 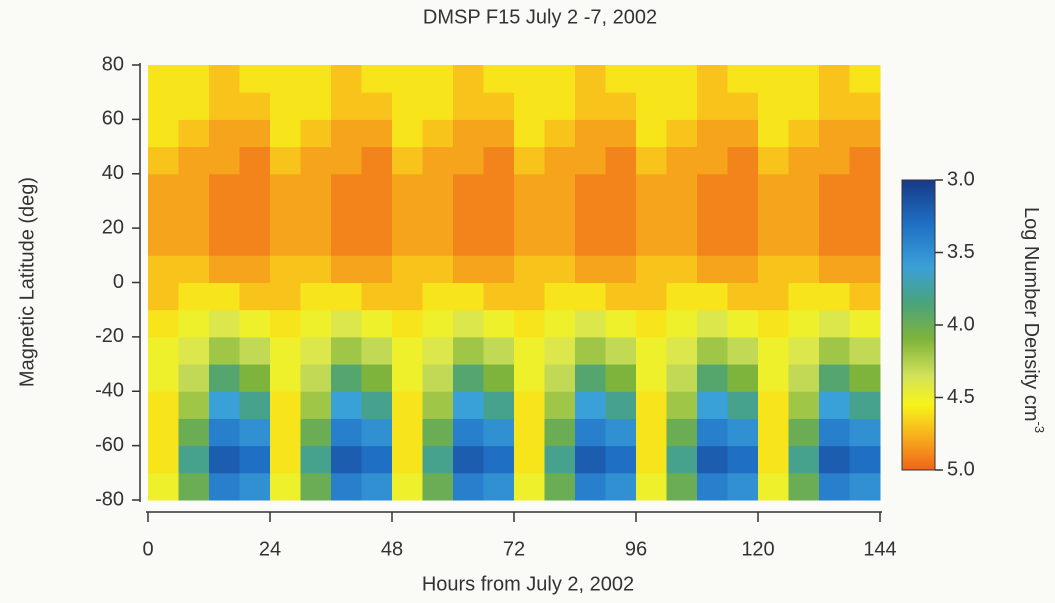 What do you see at coordinates (392, 549) in the screenshot?
I see `x-tick-label: 48` at bounding box center [392, 549].